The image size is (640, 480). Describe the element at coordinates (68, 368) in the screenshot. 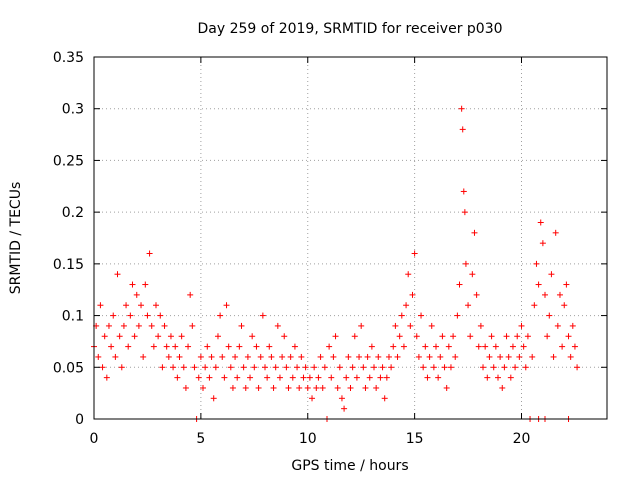

I see `y-tick-label: 0.05` at that location.